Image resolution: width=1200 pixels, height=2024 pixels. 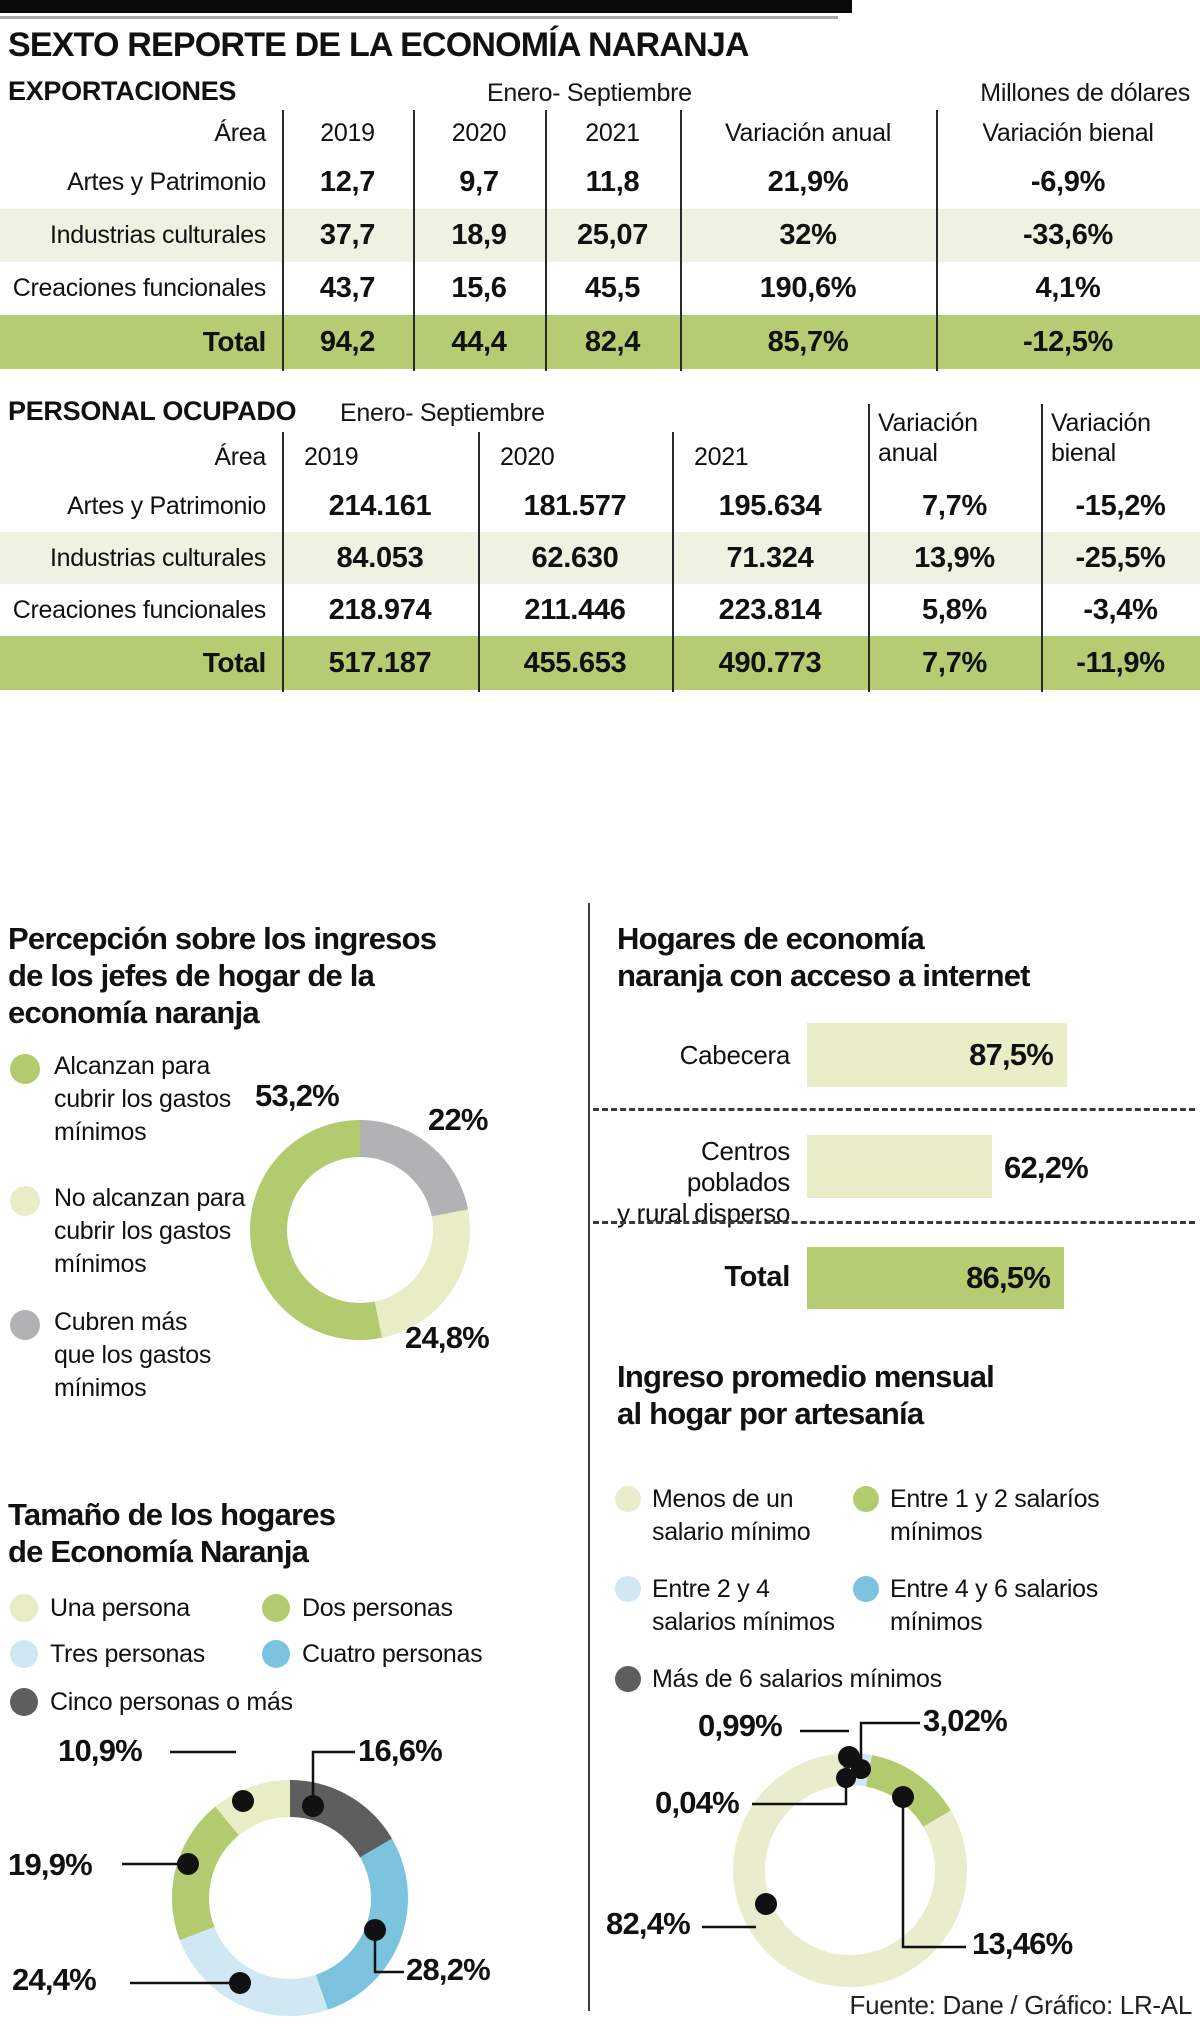 What do you see at coordinates (797, 1679) in the screenshot?
I see `legend-label: Más de 6 salarios mínimos` at bounding box center [797, 1679].